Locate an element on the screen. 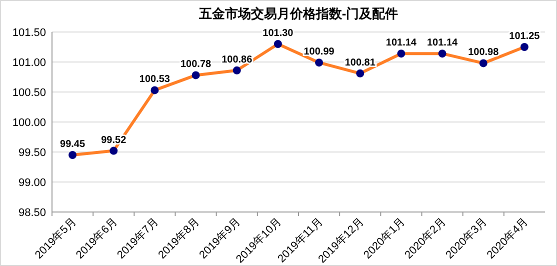 The height and width of the screenshot is (266, 557). data-label: 99.45 is located at coordinates (73, 144).